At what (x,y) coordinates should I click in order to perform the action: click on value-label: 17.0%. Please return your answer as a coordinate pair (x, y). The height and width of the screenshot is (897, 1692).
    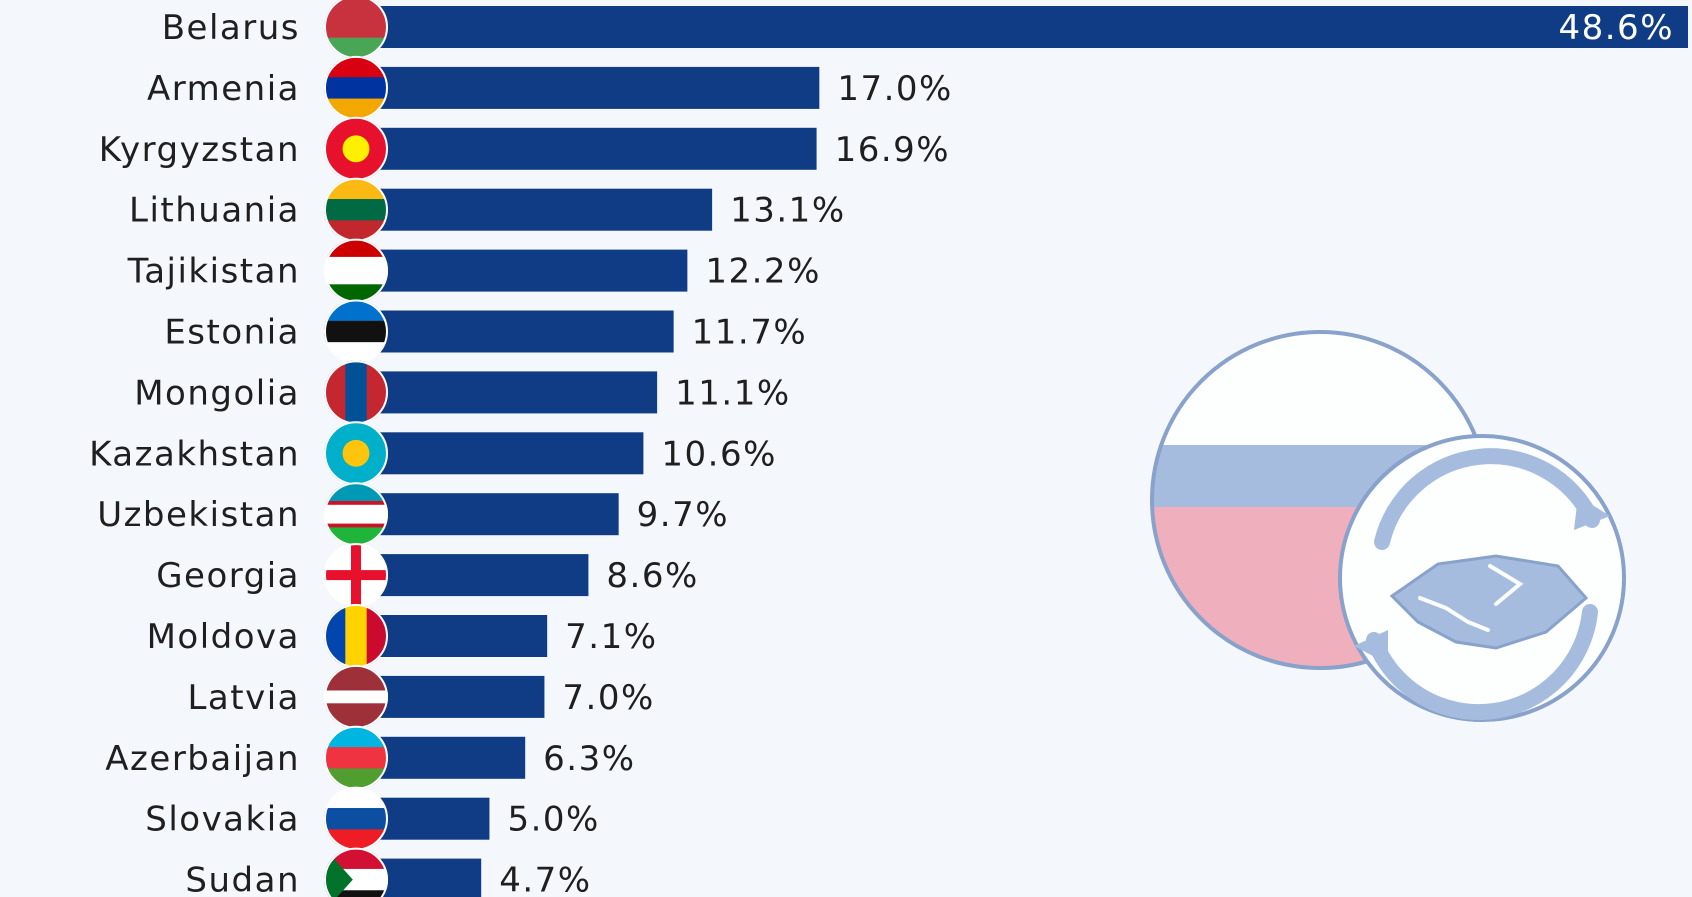
    Looking at the image, I should click on (895, 89).